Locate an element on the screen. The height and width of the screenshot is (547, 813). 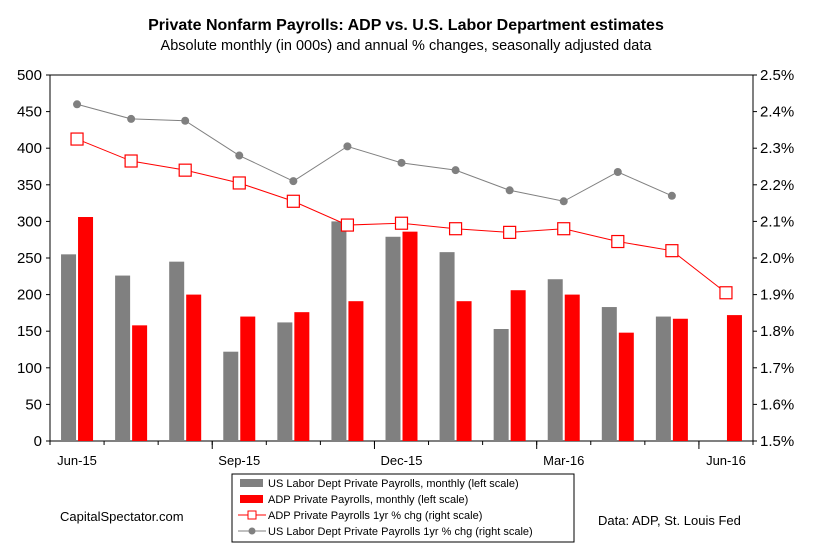
x-tick-label: Jun-15 is located at coordinates (77, 460).